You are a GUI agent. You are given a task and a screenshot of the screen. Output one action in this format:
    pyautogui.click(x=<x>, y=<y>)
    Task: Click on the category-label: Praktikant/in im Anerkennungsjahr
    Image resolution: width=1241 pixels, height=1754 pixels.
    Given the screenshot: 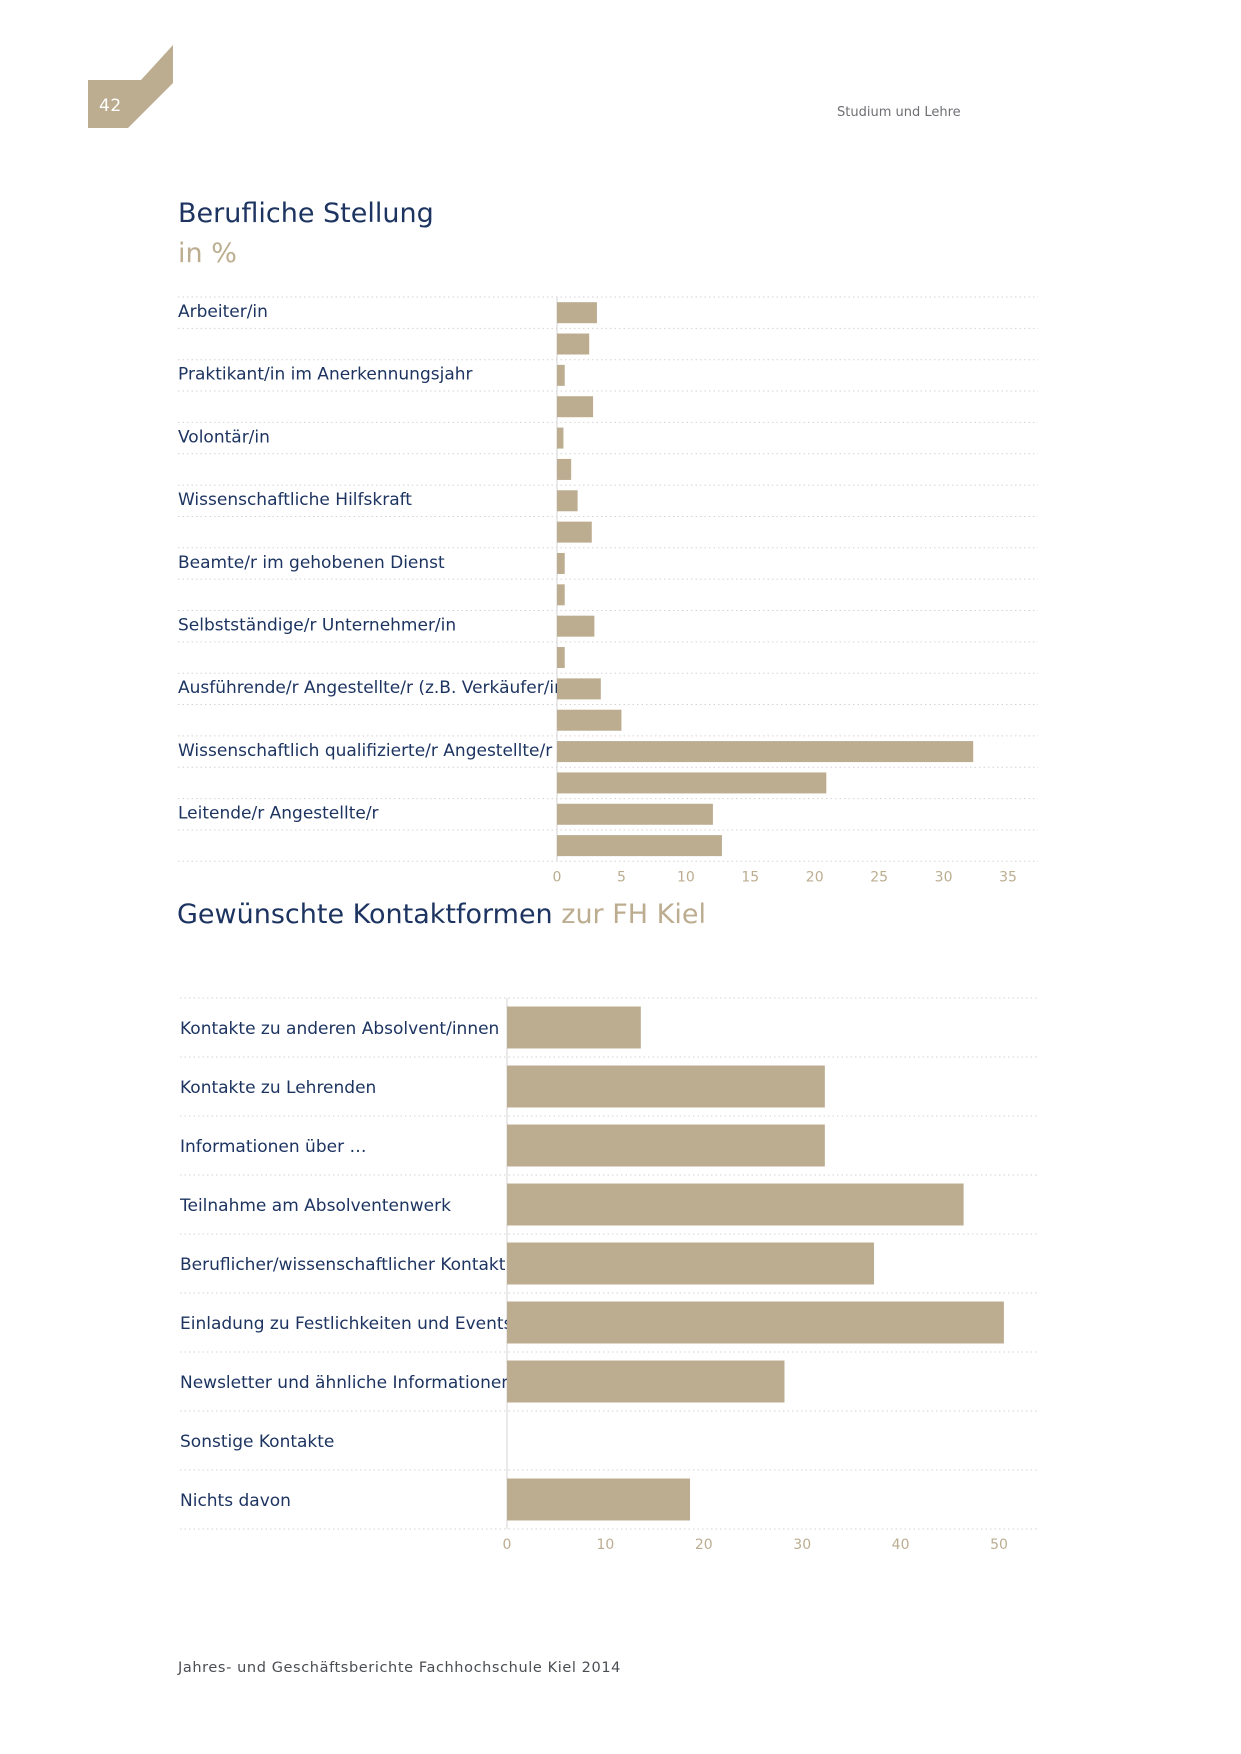 What is the action you would take?
    pyautogui.click(x=325, y=375)
    